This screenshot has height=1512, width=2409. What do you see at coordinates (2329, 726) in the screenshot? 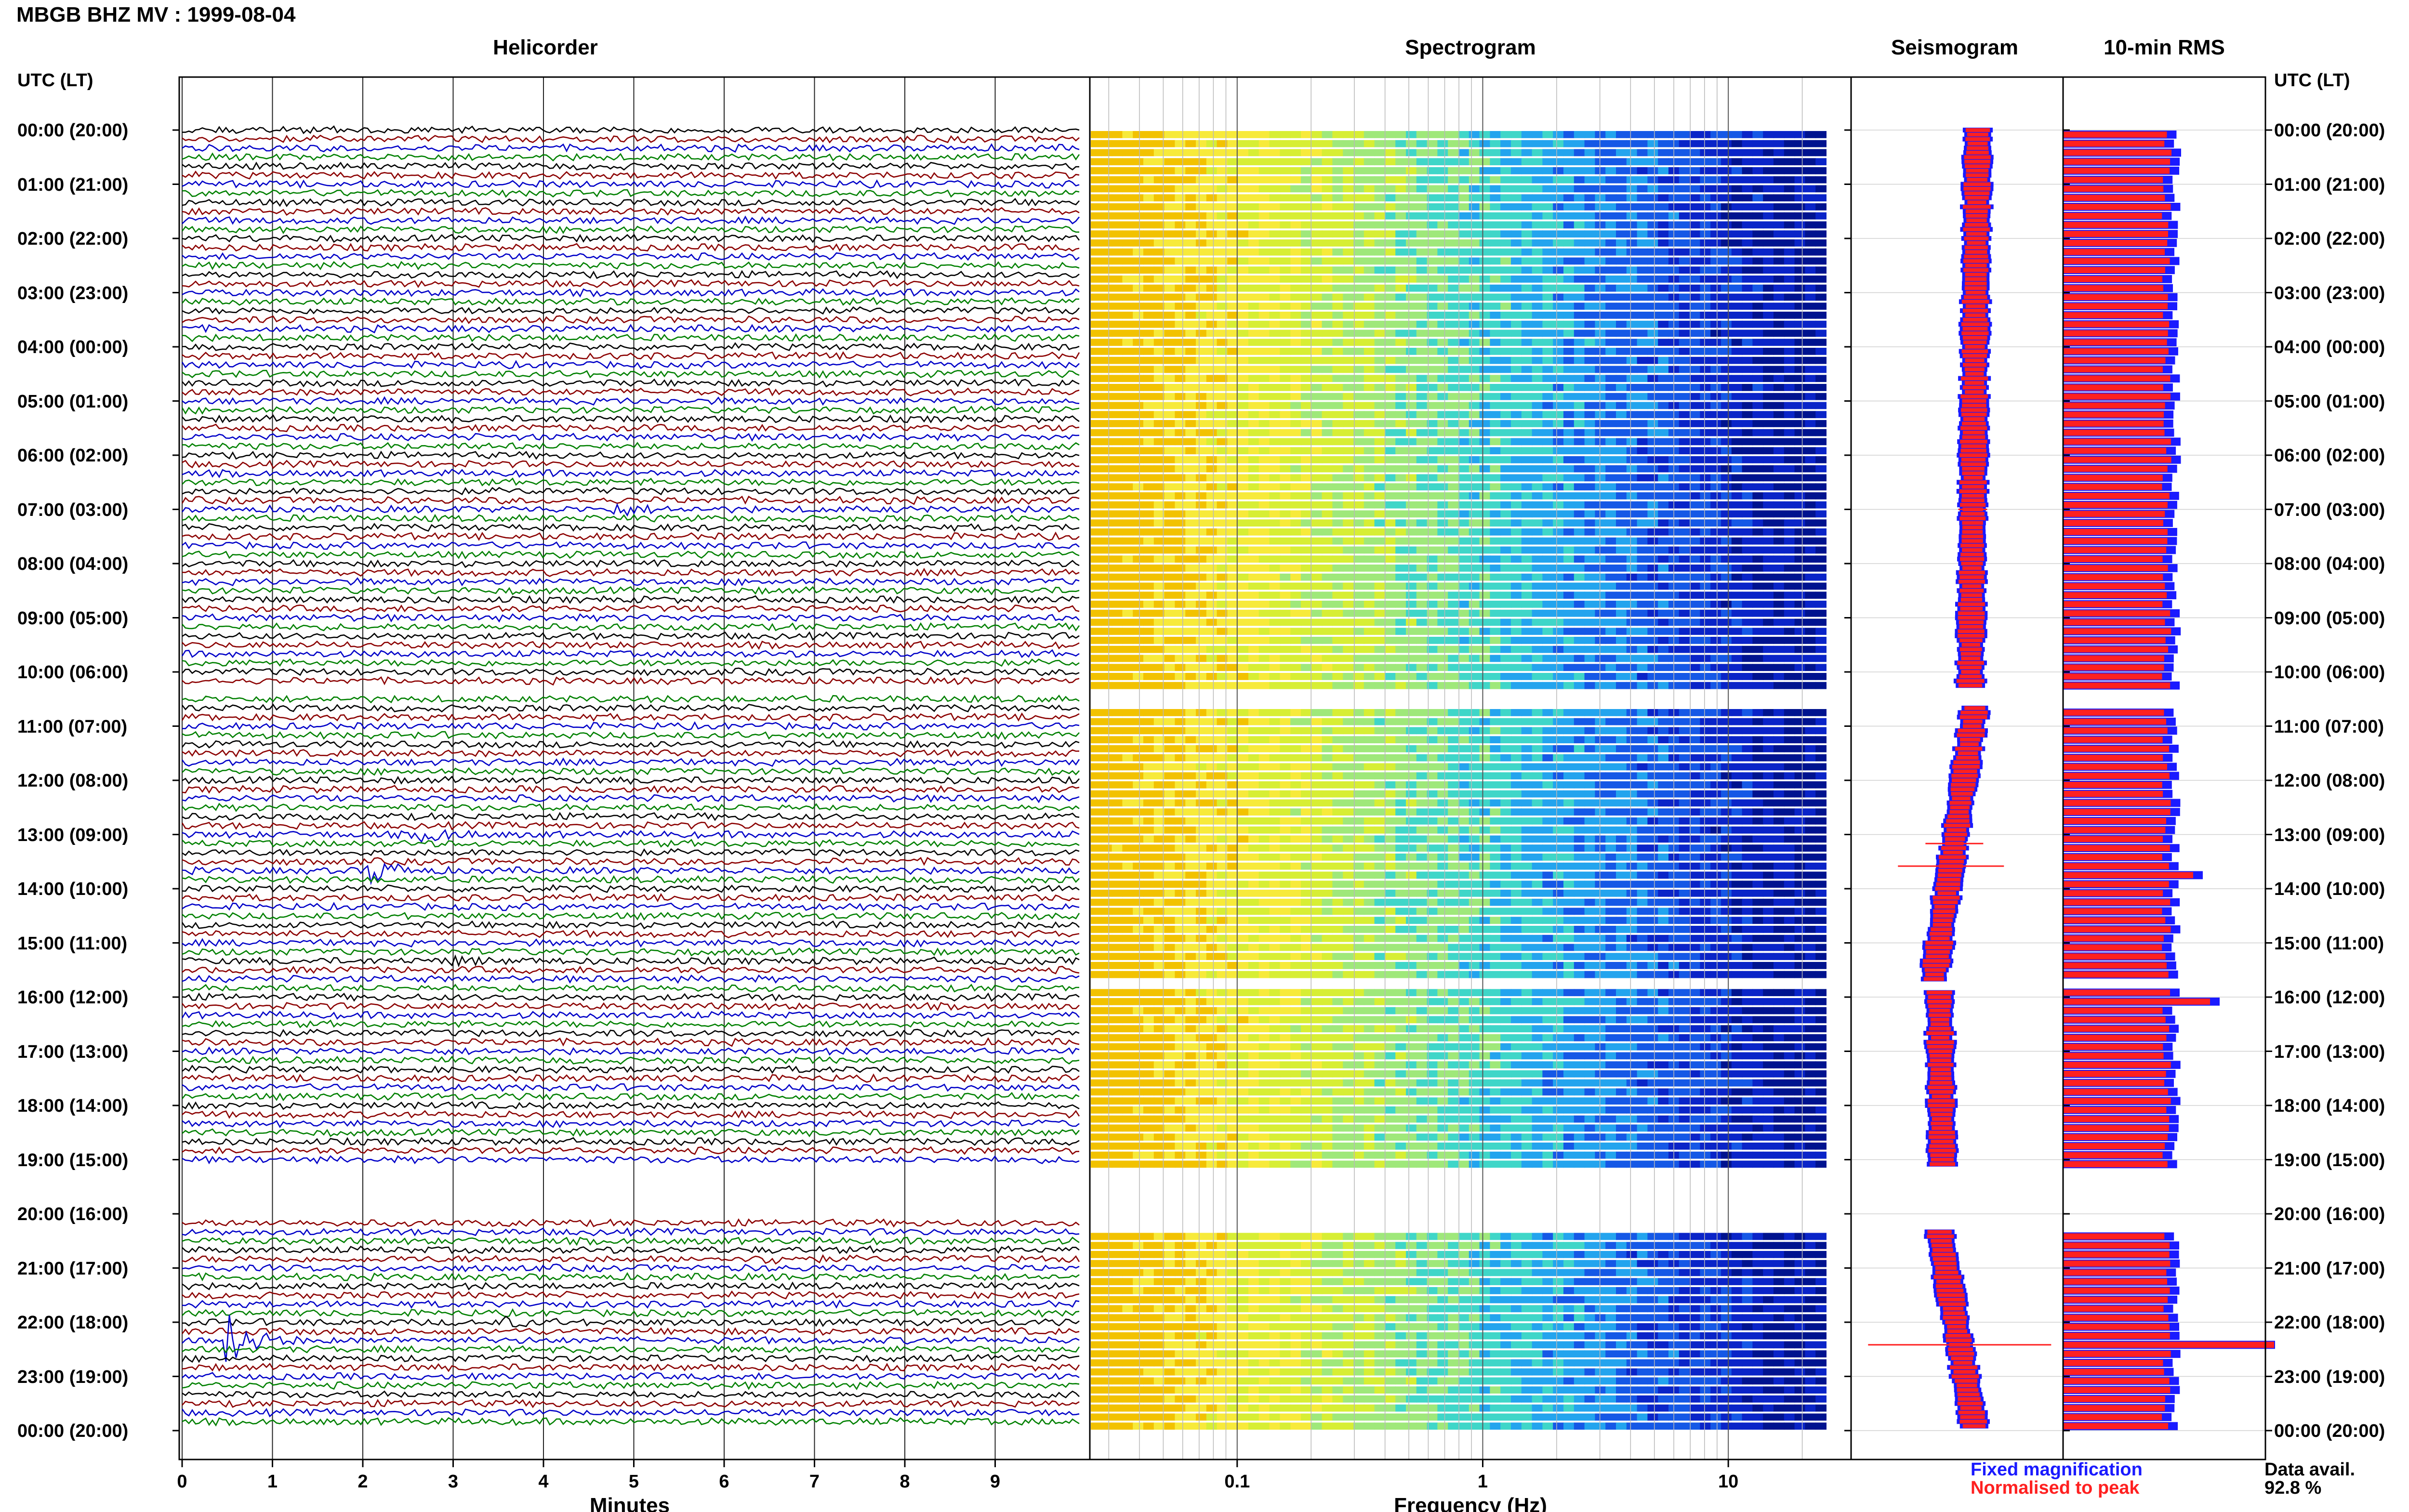
I see `row-label: 11:00 (07:00)` at bounding box center [2329, 726].